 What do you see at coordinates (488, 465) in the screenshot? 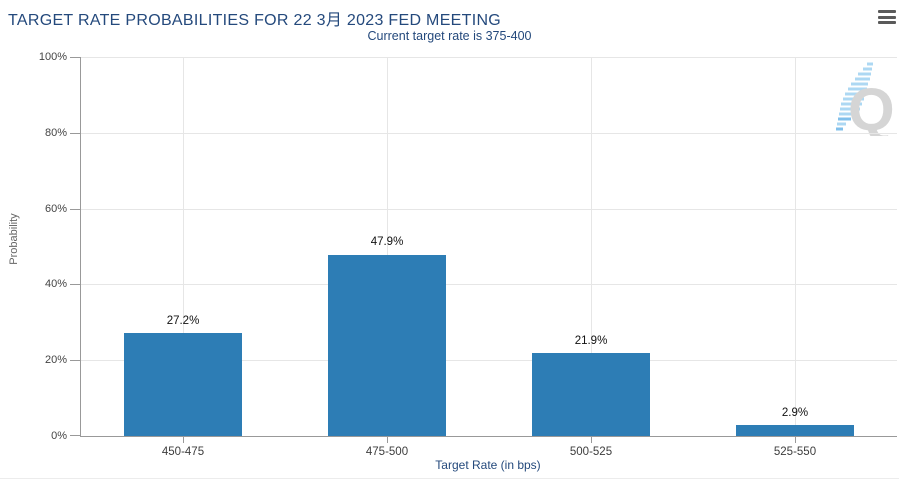
I see `x-axis-title: Target Rate (in bps)` at bounding box center [488, 465].